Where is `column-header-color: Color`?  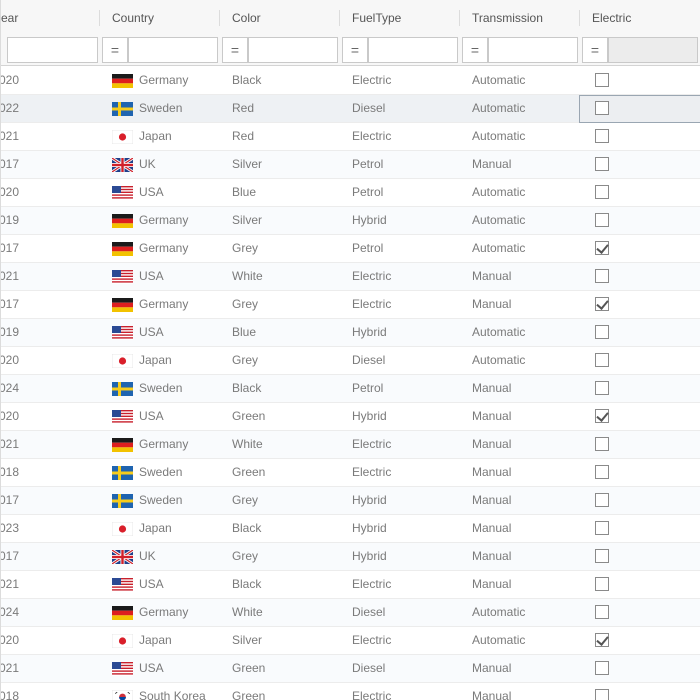 column-header-color: Color is located at coordinates (246, 18).